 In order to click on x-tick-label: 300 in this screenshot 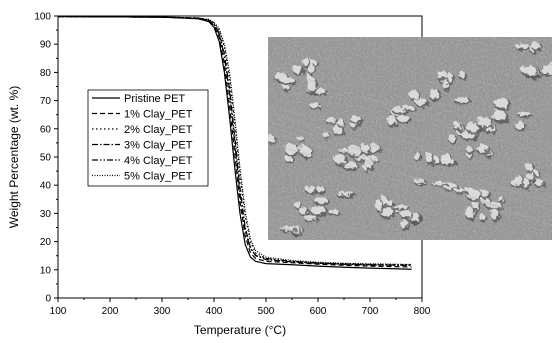, I will do `click(162, 311)`.